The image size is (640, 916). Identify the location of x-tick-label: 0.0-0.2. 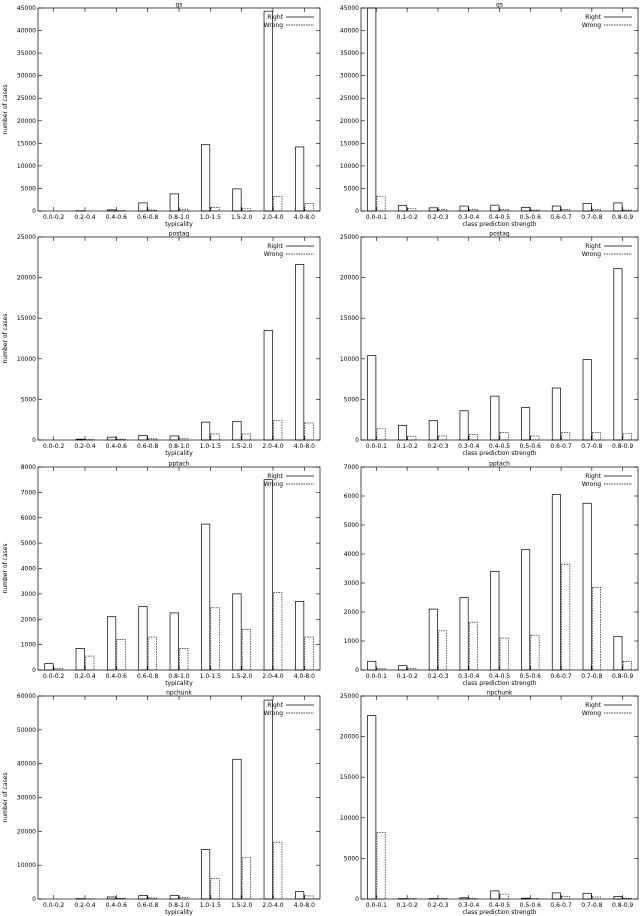
(53, 217).